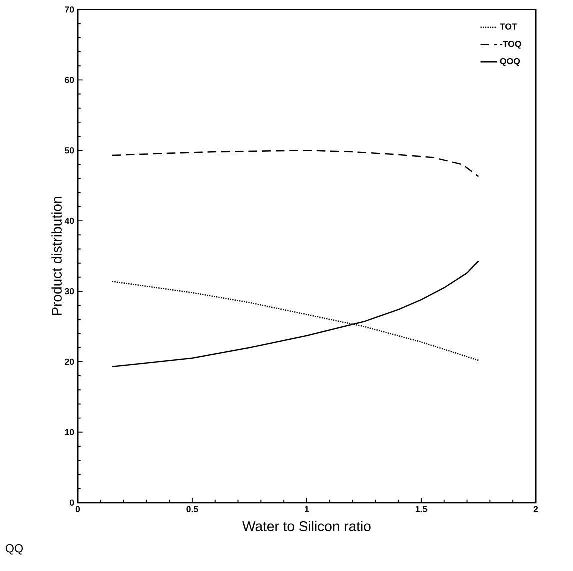  What do you see at coordinates (78, 509) in the screenshot?
I see `x-tick-label: 0` at bounding box center [78, 509].